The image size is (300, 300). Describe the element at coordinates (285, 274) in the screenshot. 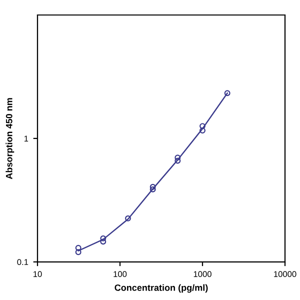

I see `x-tick-label: 10000` at that location.